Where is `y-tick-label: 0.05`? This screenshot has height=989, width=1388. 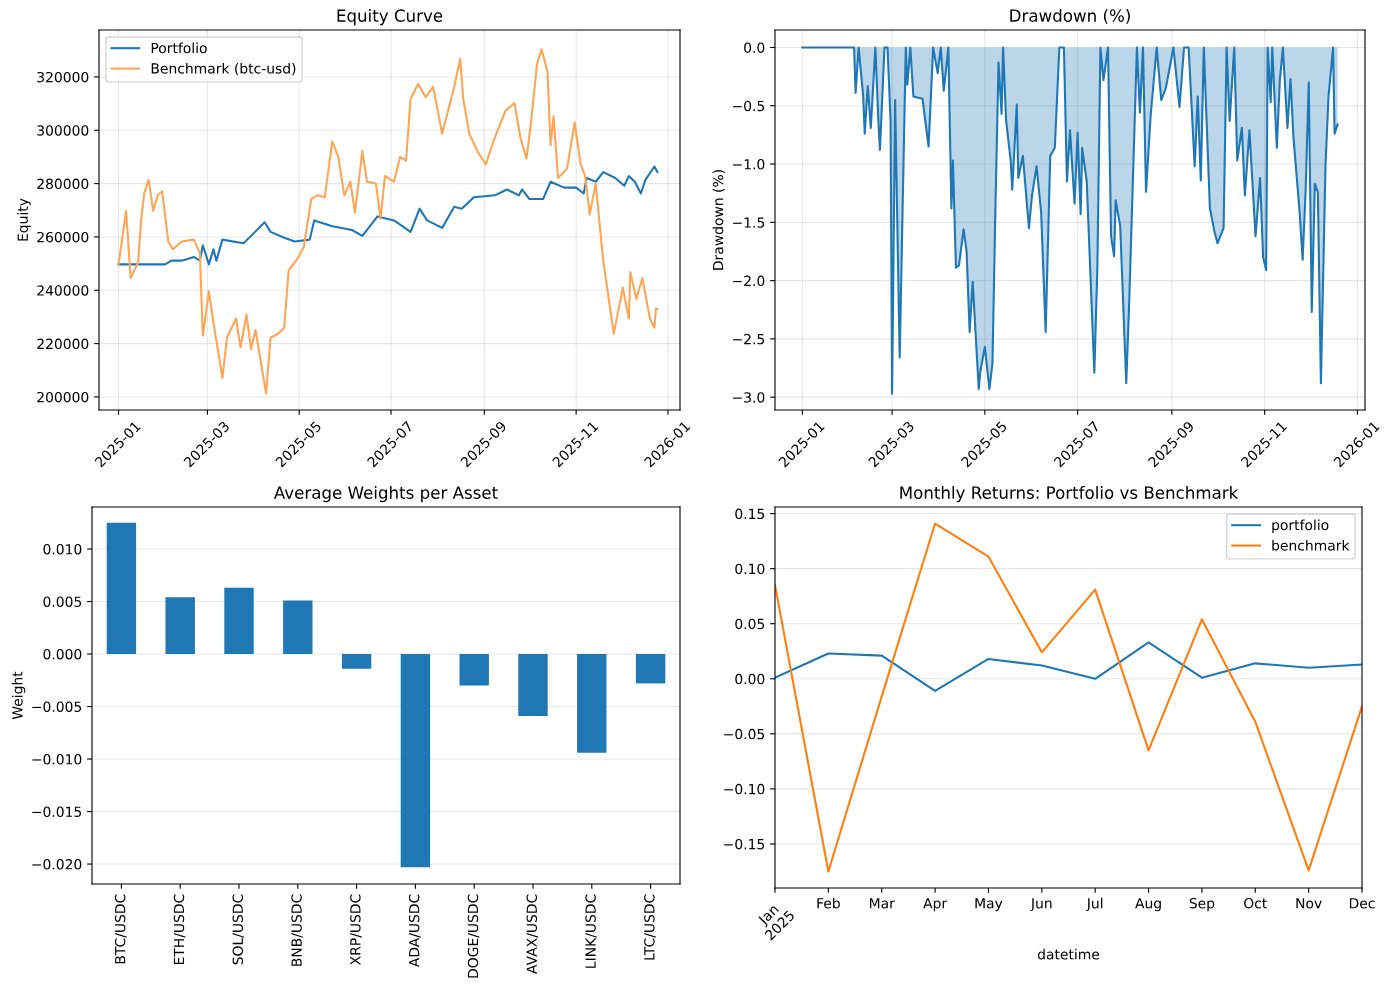
y-tick-label: 0.05 is located at coordinates (750, 624).